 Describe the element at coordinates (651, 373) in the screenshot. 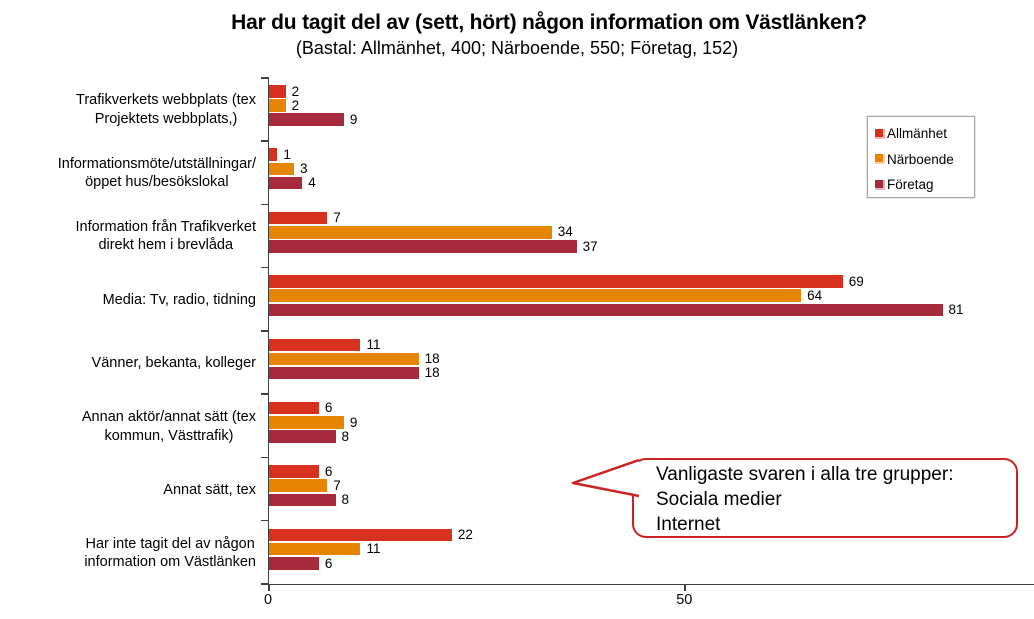

I see `bar-line-foretag: 18` at that location.